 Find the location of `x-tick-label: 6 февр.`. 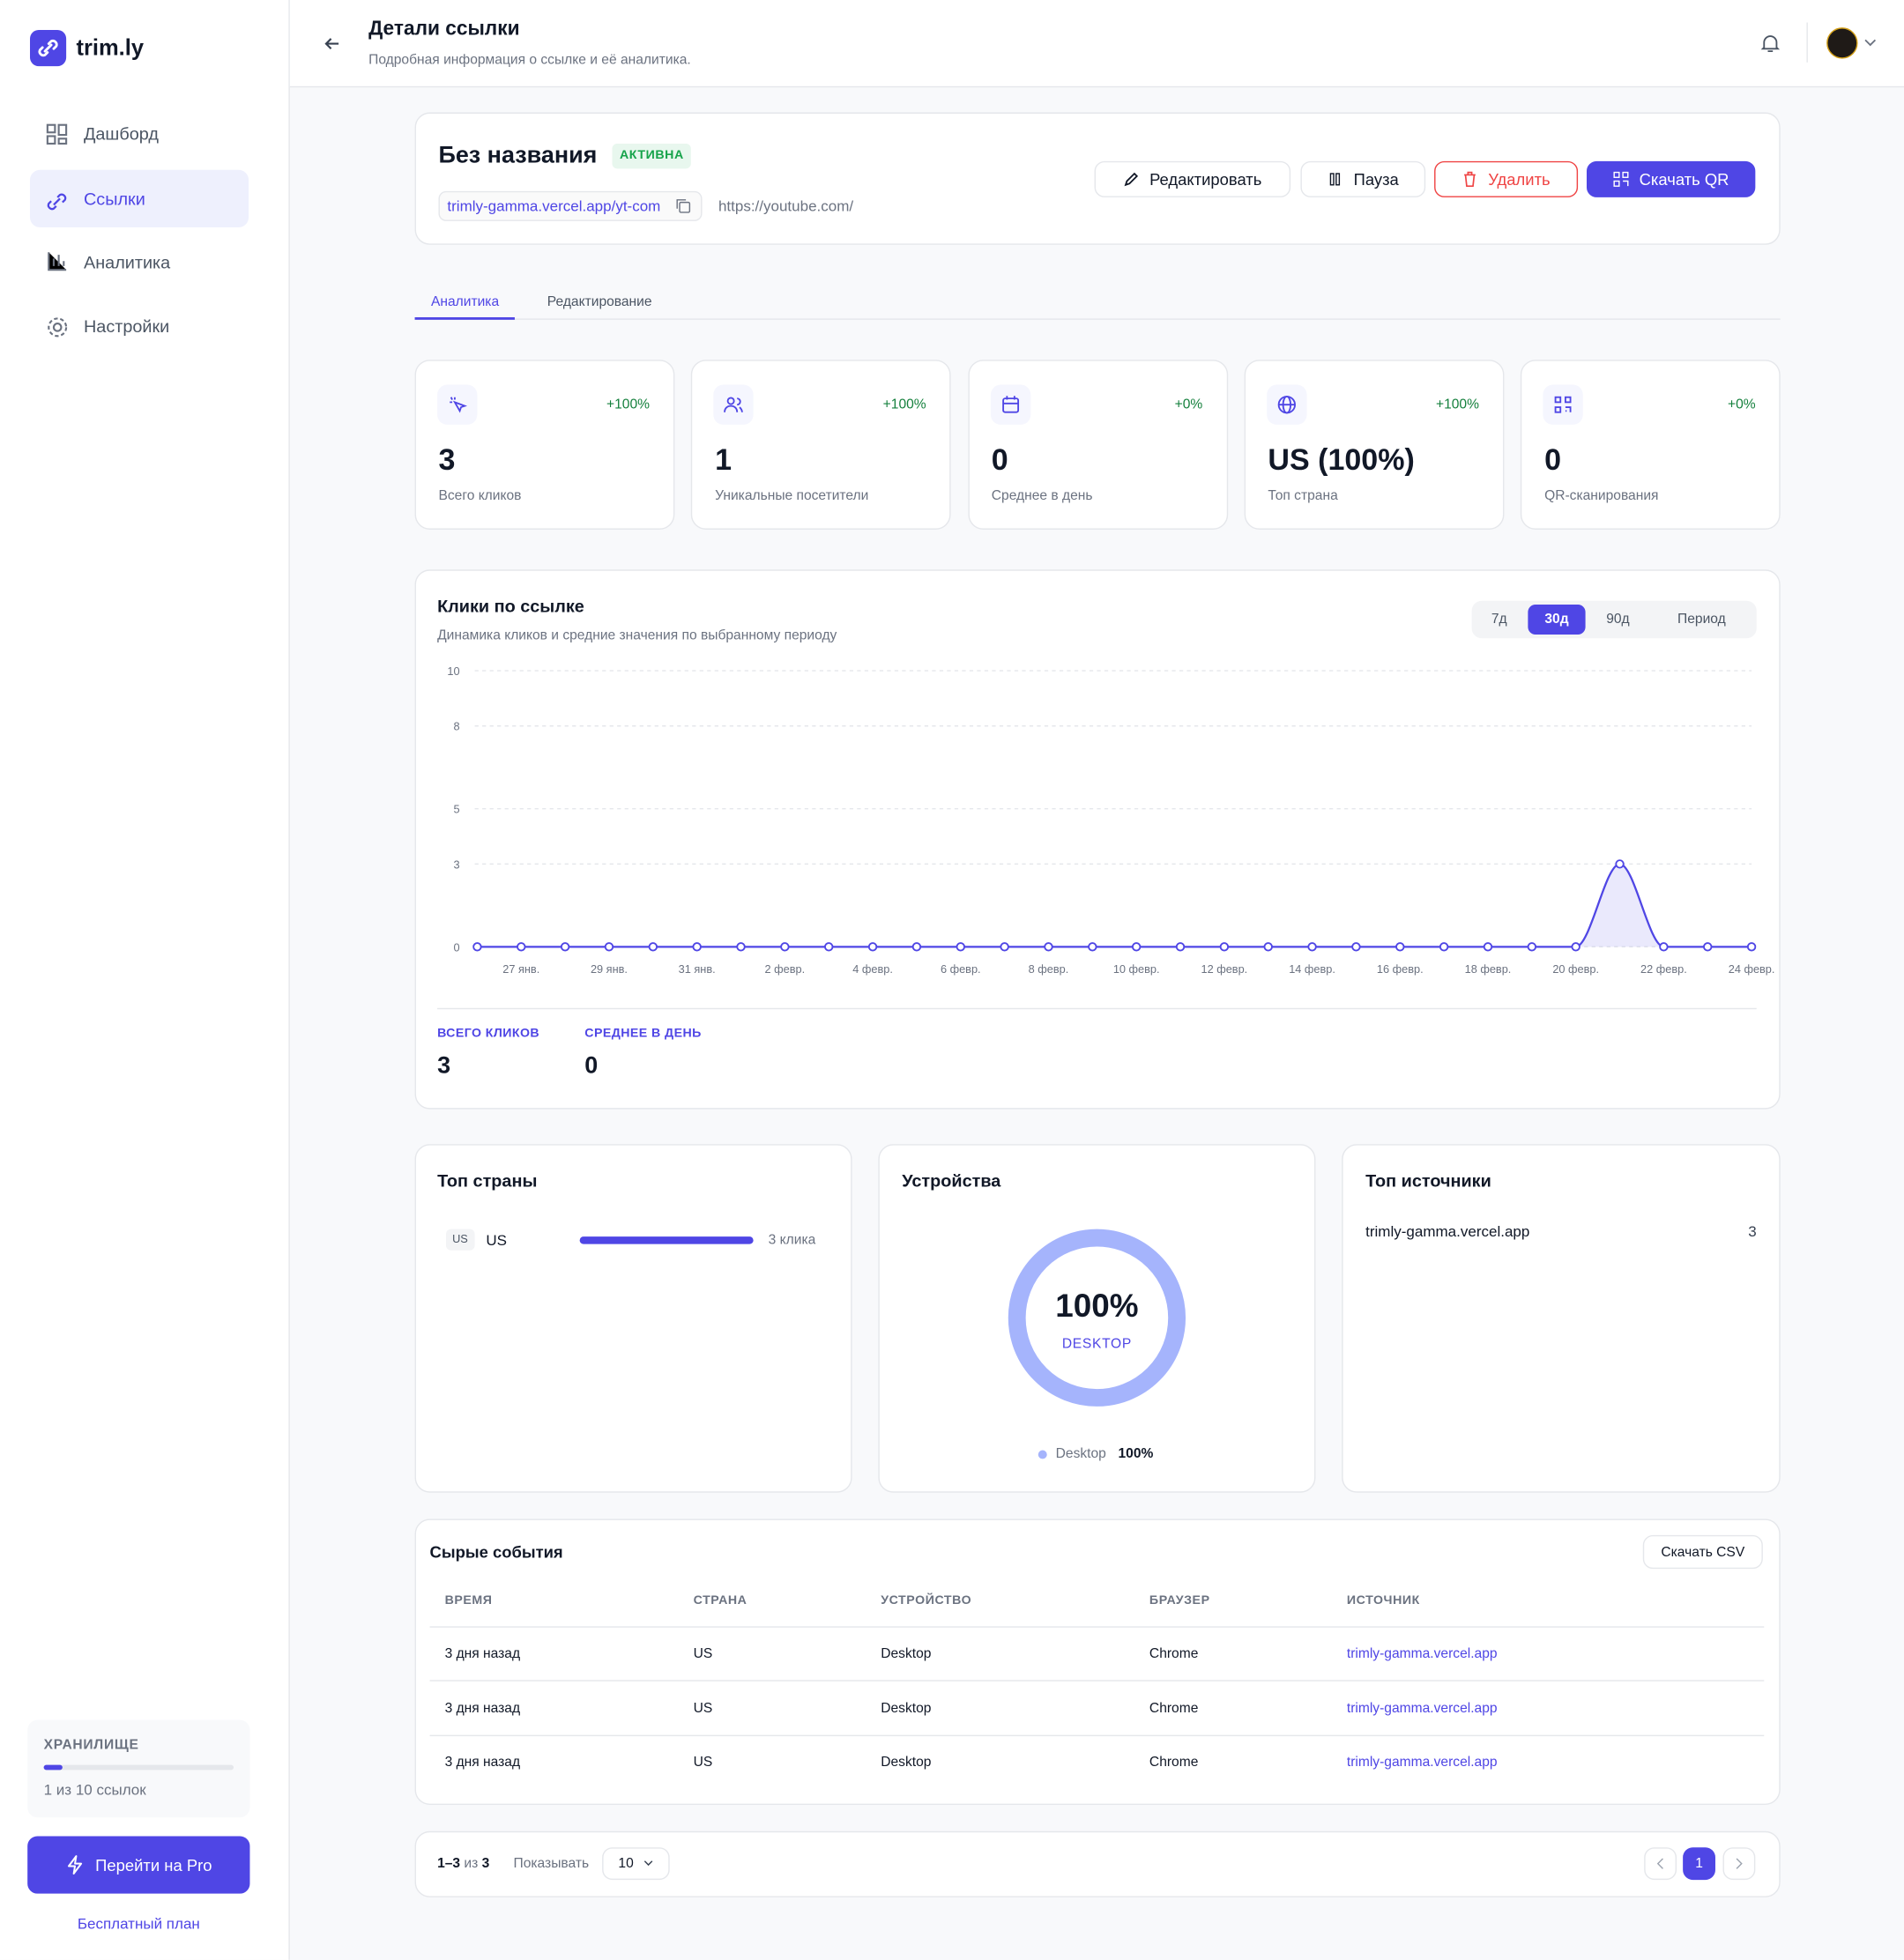

x-tick-label: 6 февр. is located at coordinates (961, 969).